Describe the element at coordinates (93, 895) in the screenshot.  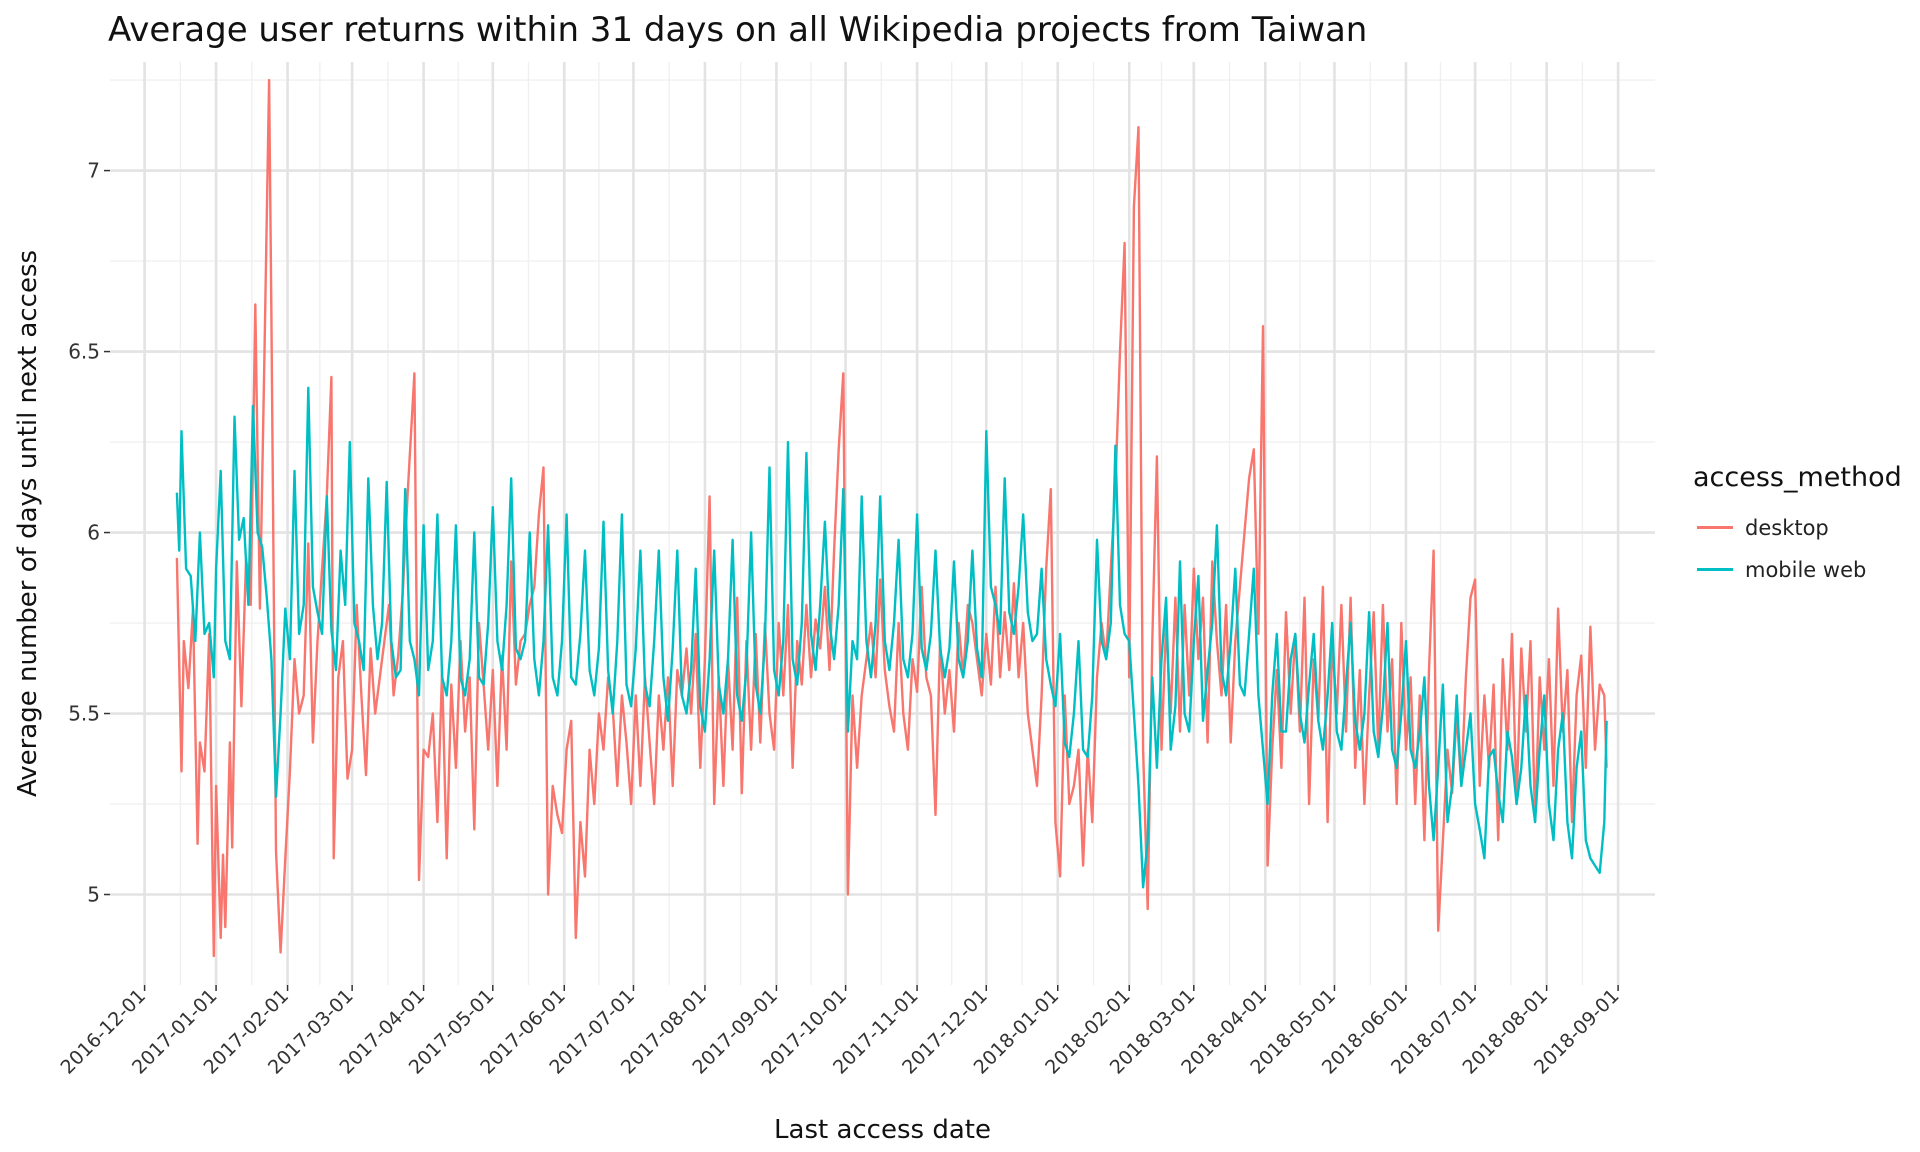
I see `y-tick-label: 5` at that location.